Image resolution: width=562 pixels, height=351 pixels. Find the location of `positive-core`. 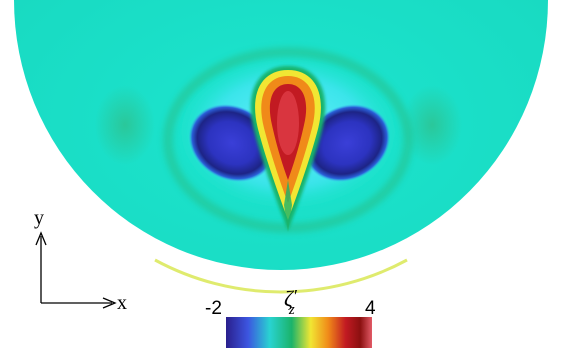

positive-core is located at coordinates (288, 149).